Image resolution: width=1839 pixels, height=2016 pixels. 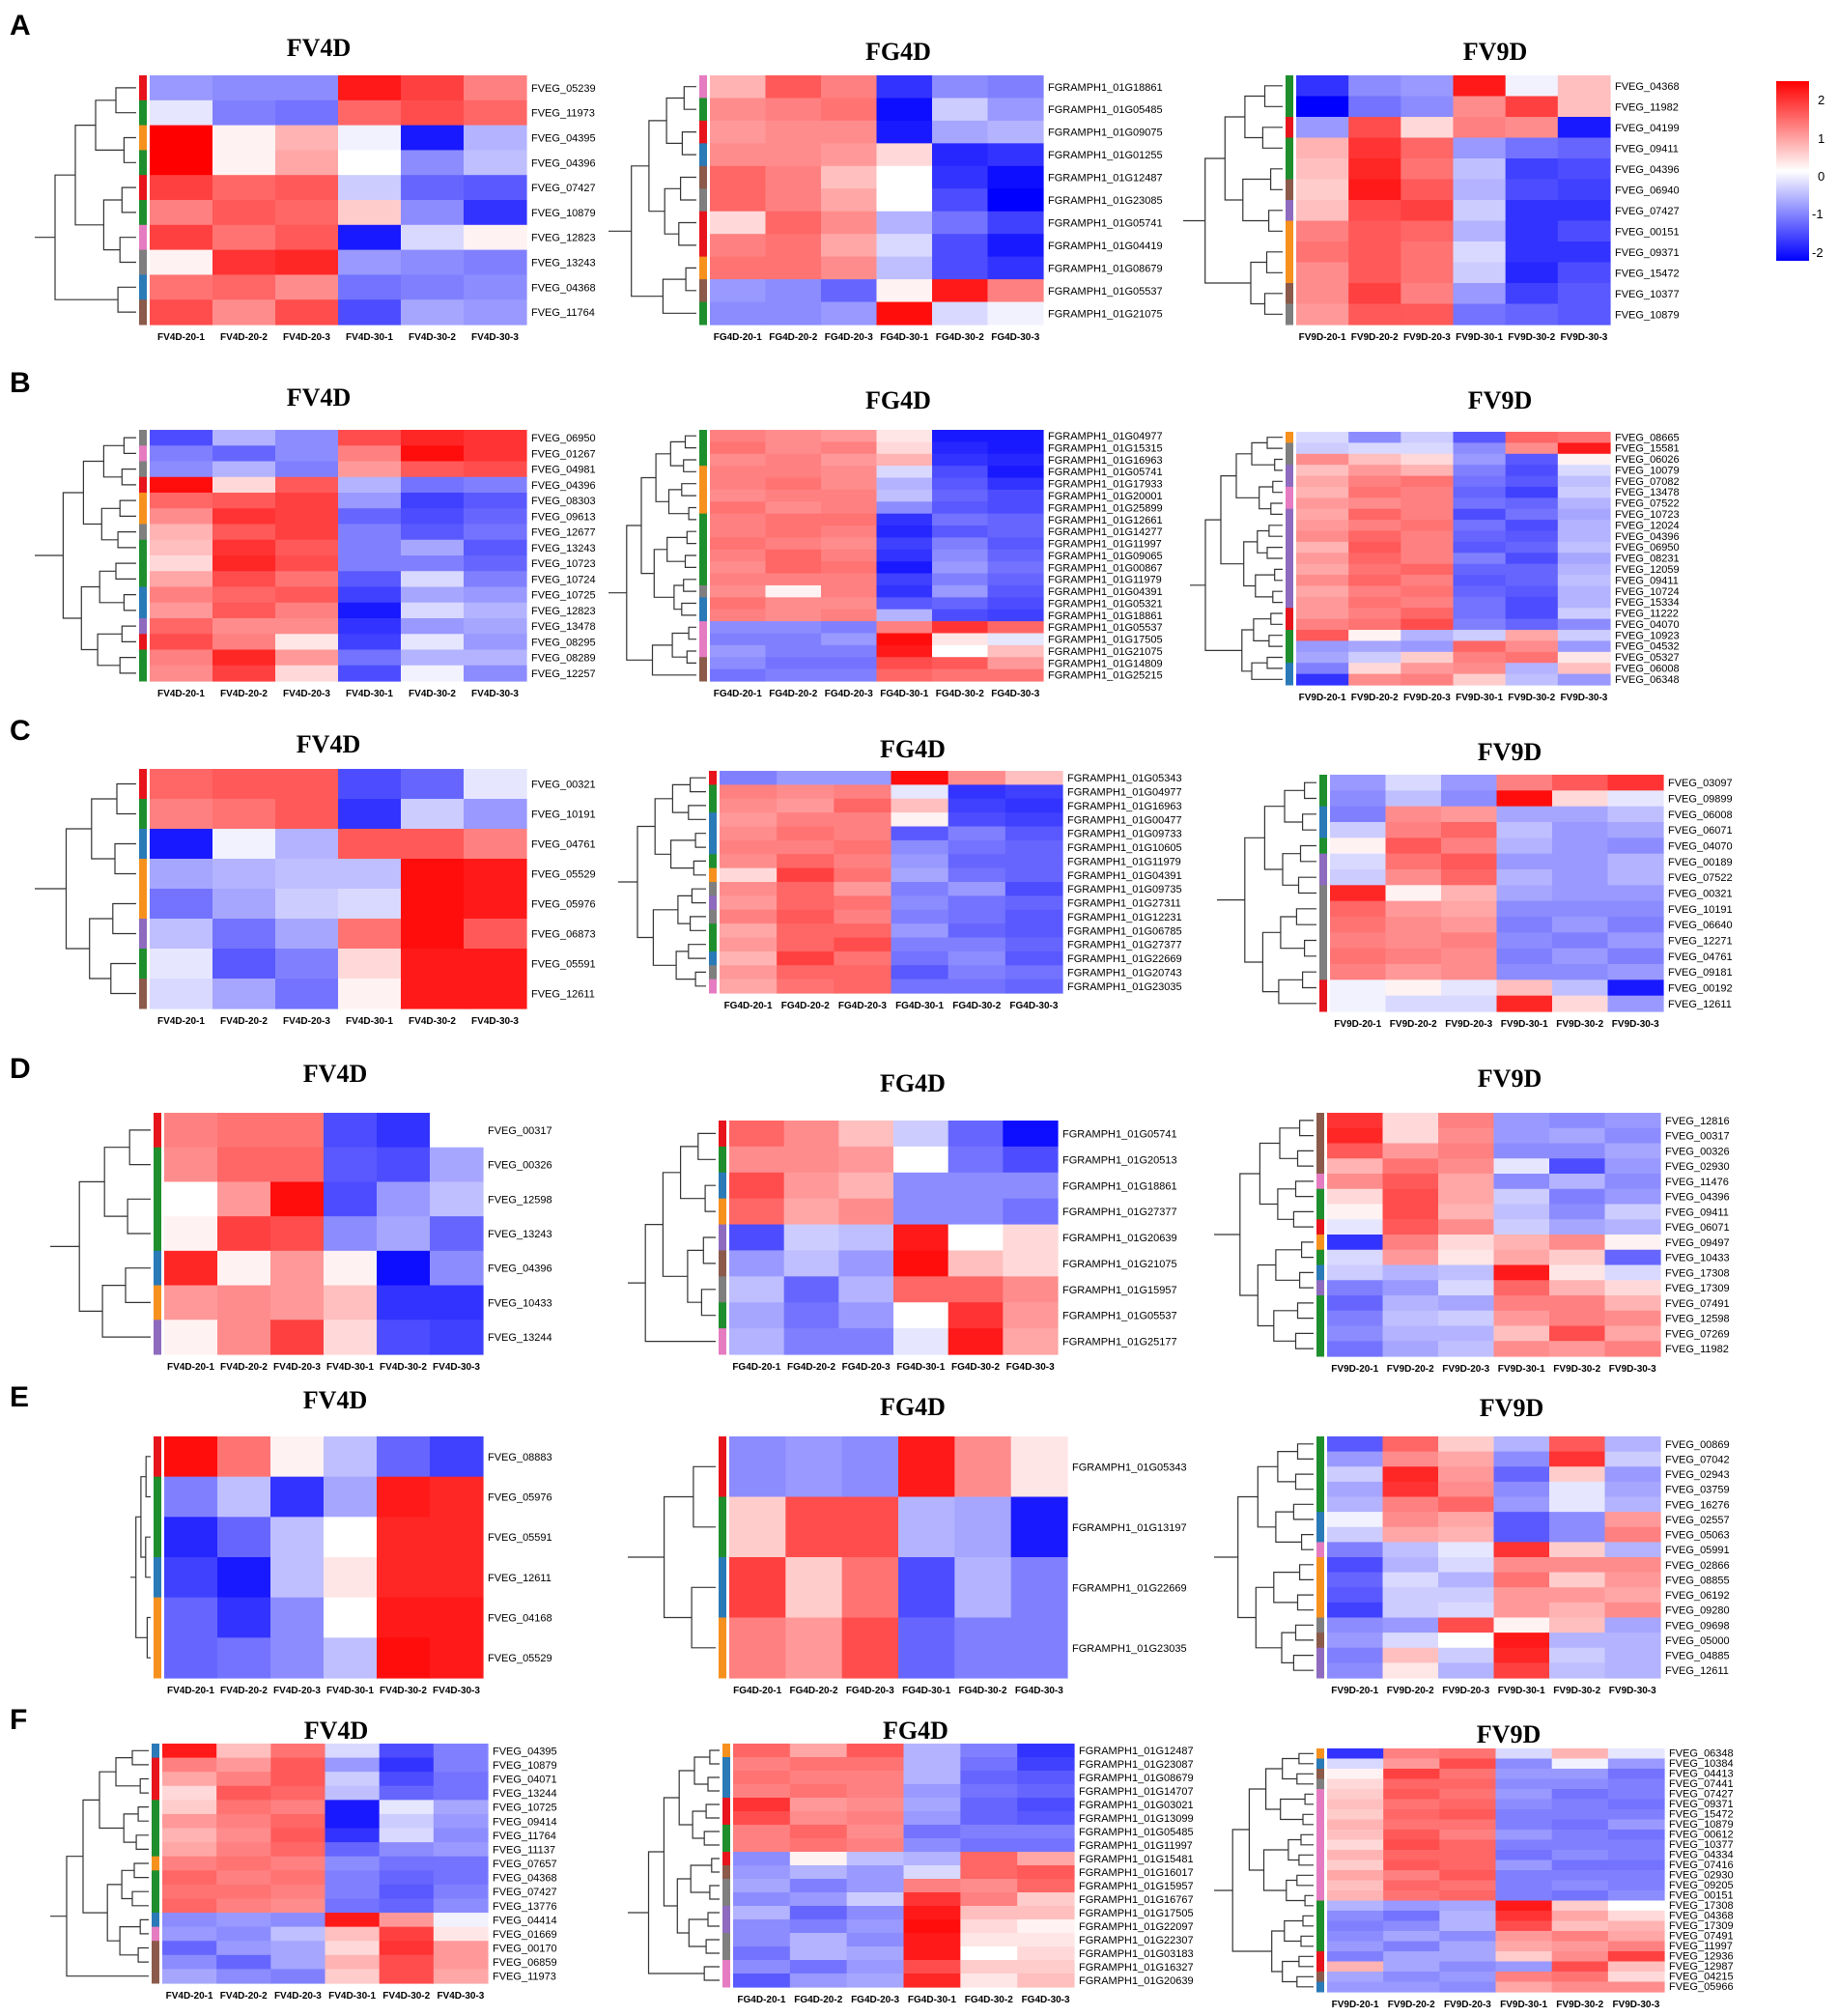 What do you see at coordinates (1647, 537) in the screenshot?
I see `row-label: FVEG_04396` at bounding box center [1647, 537].